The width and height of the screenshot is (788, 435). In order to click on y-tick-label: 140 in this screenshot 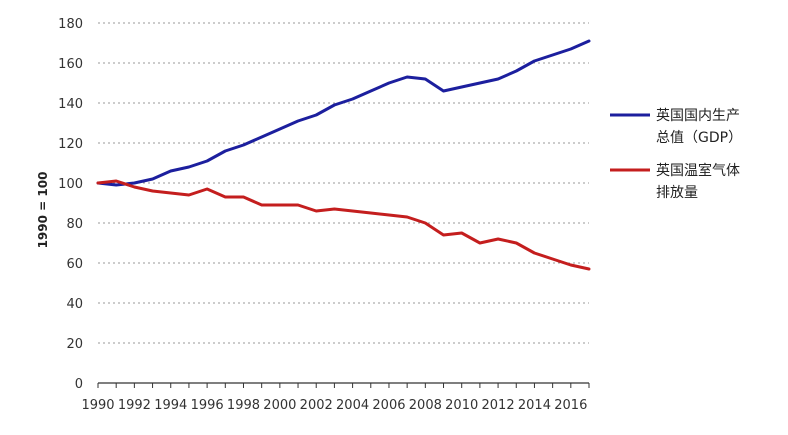, I will do `click(70, 104)`.